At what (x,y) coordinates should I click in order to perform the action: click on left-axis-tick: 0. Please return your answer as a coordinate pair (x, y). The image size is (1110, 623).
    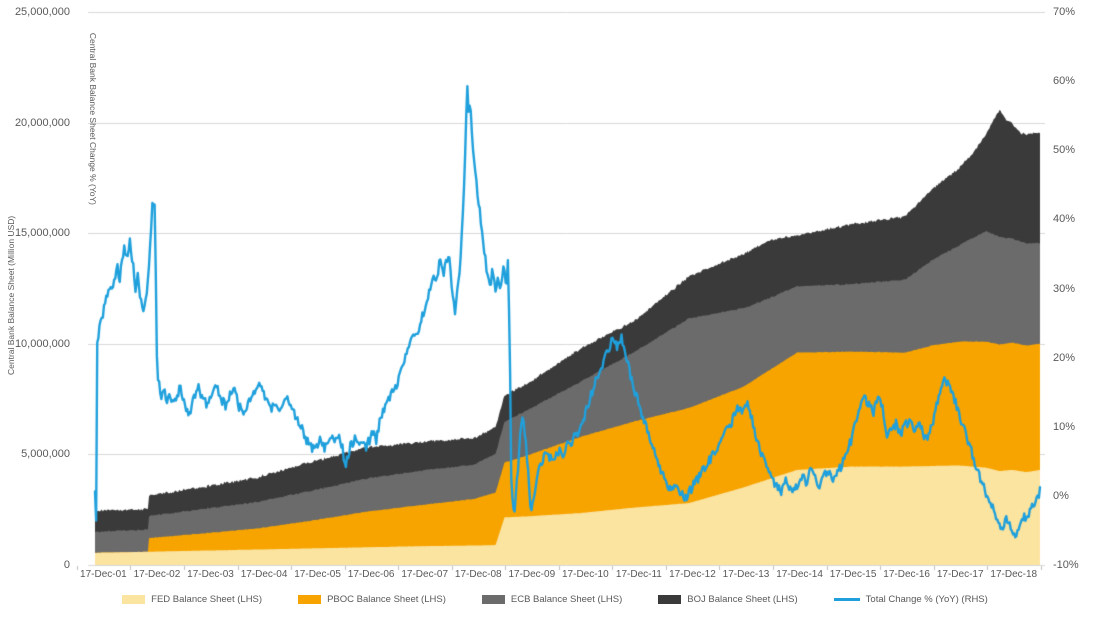
    Looking at the image, I should click on (66, 565).